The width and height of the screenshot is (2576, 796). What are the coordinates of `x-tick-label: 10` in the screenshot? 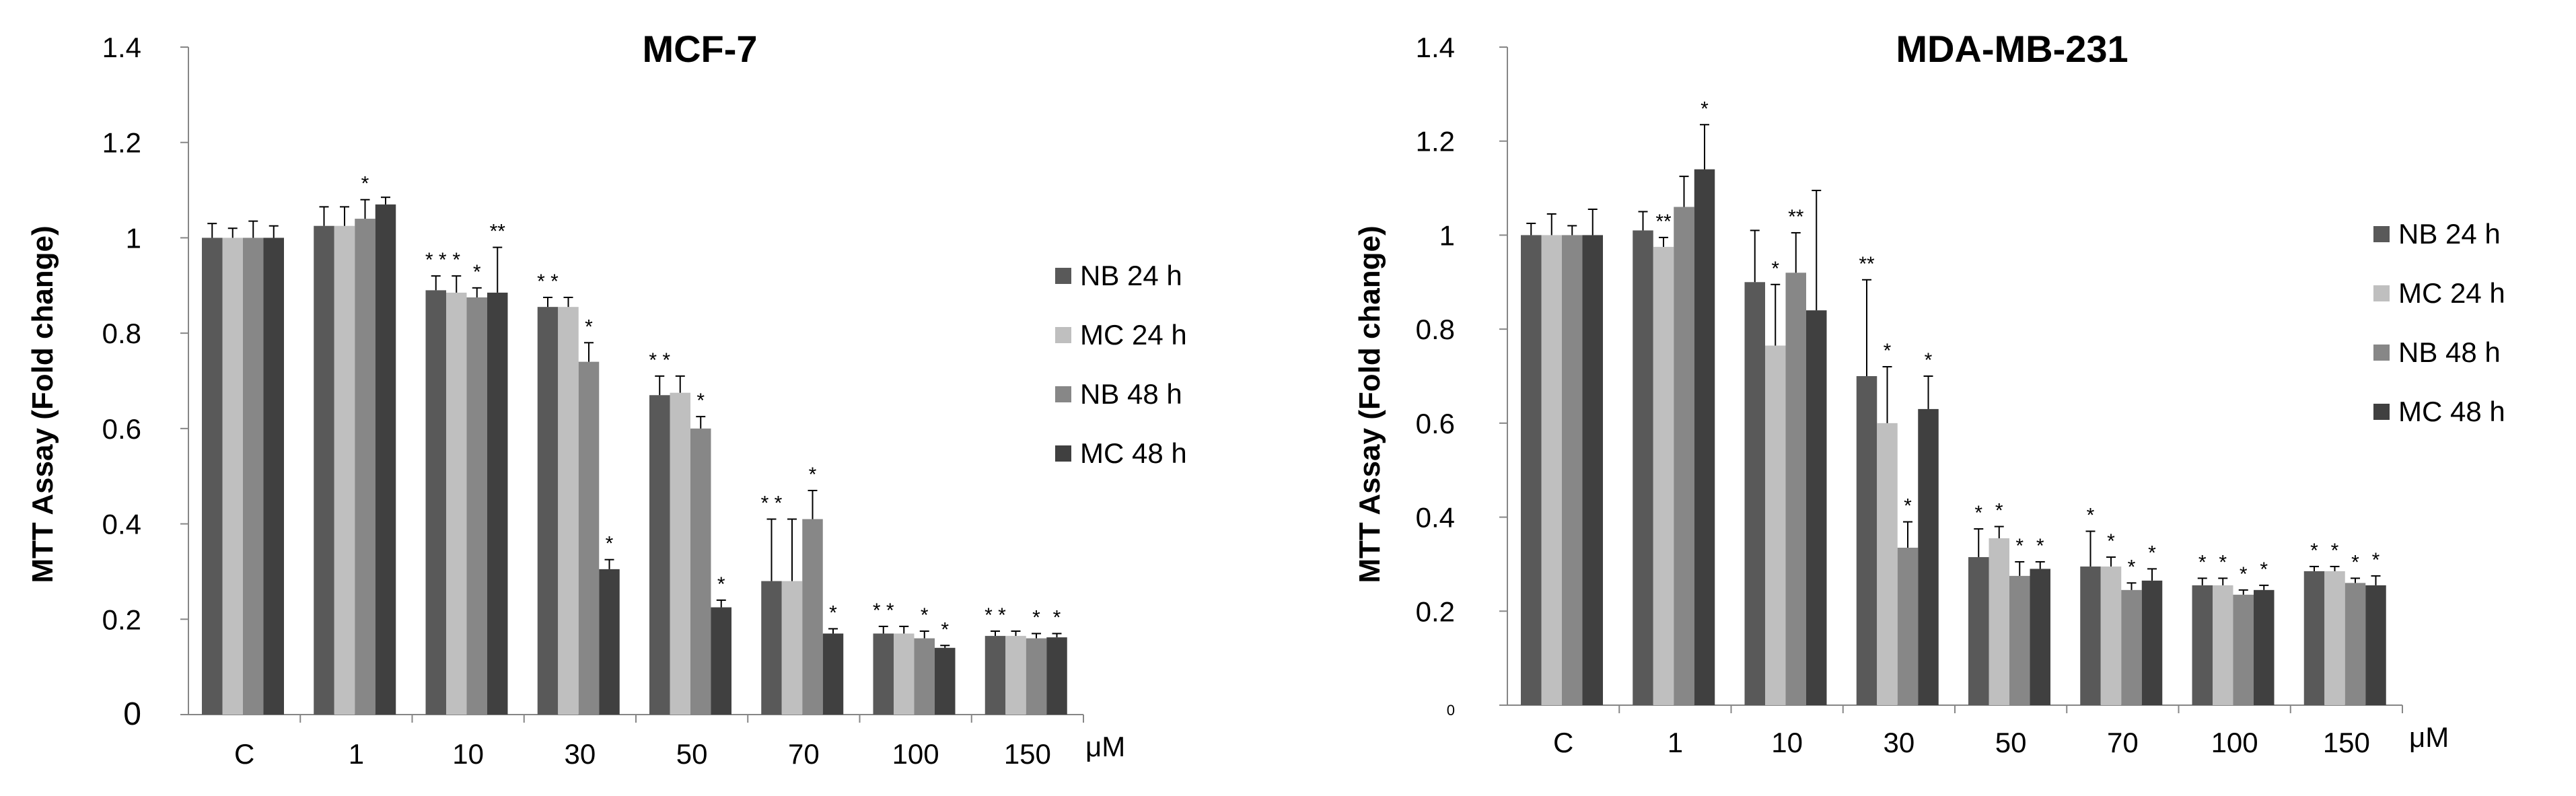 It's located at (468, 754).